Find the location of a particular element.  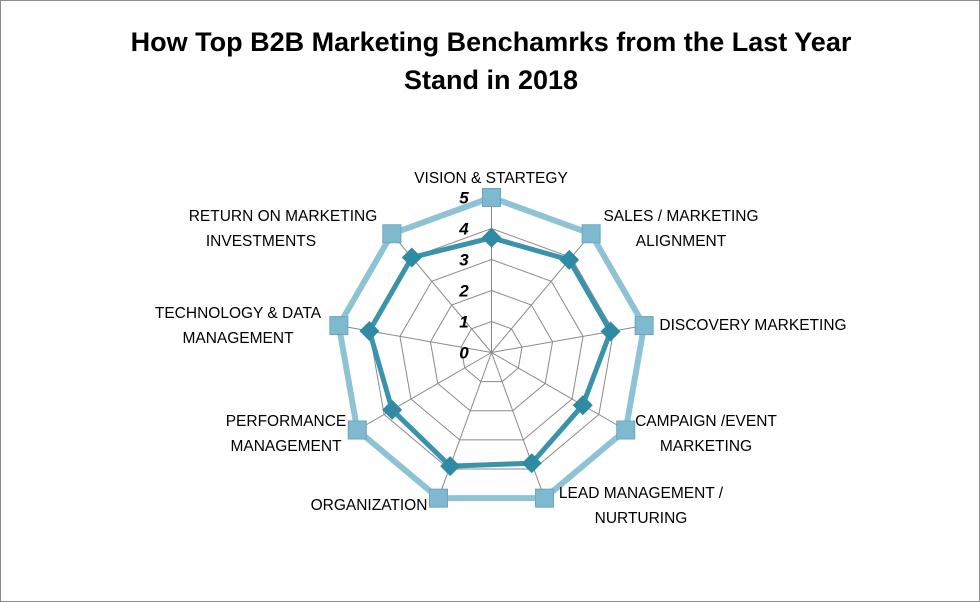

tick-label: 4 is located at coordinates (463, 229).